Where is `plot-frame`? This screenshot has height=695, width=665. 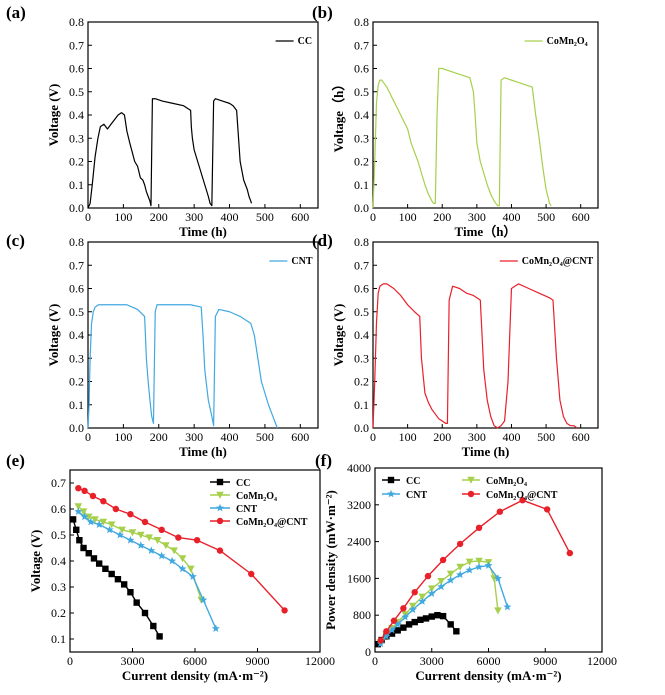 plot-frame is located at coordinates (485, 335).